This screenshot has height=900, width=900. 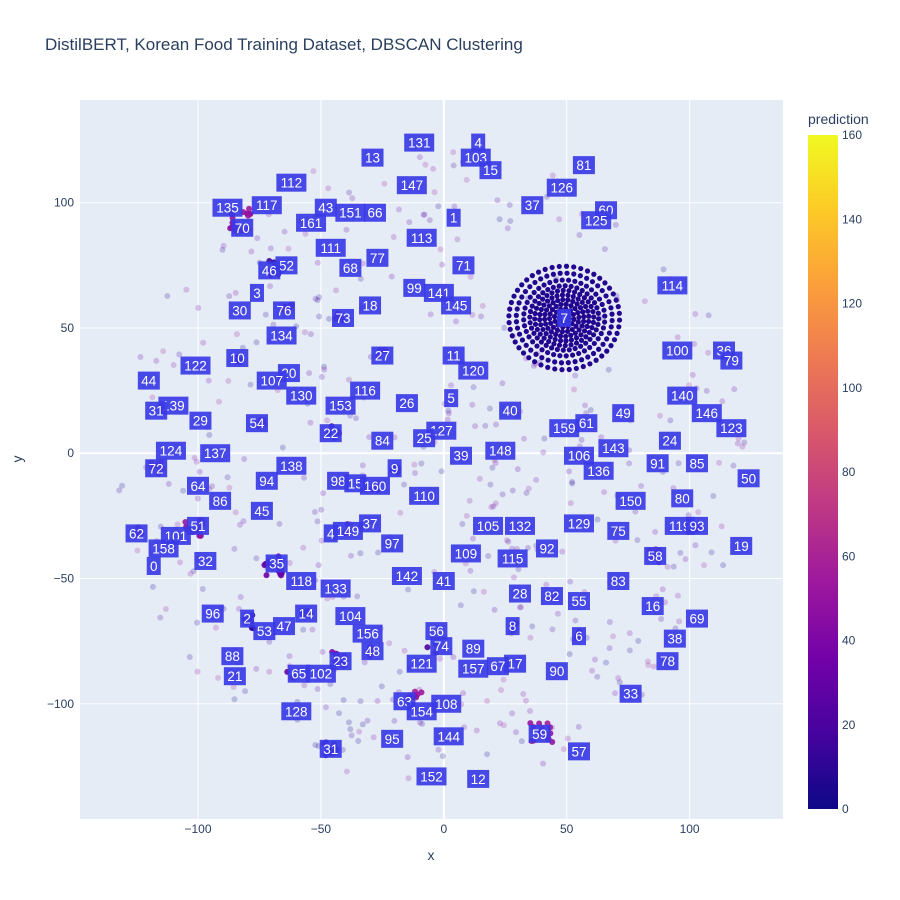 I want to click on cluster-label-text: 50, so click(x=748, y=478).